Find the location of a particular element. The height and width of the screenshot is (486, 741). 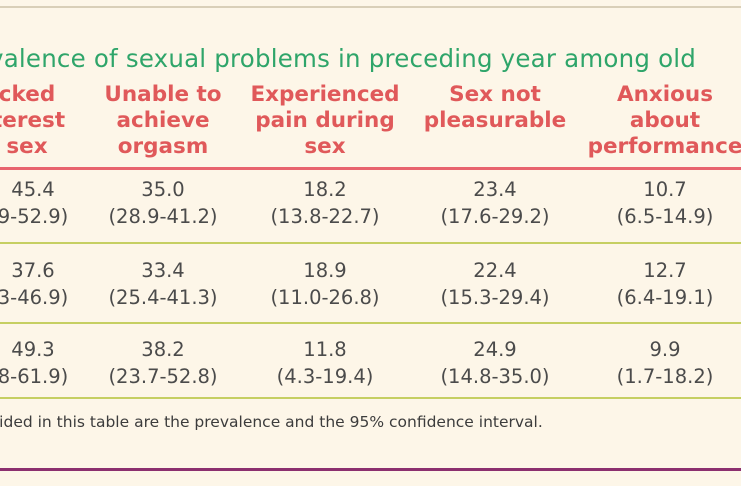

table-cell: 45.4 9-52.9) is located at coordinates (44, 203).